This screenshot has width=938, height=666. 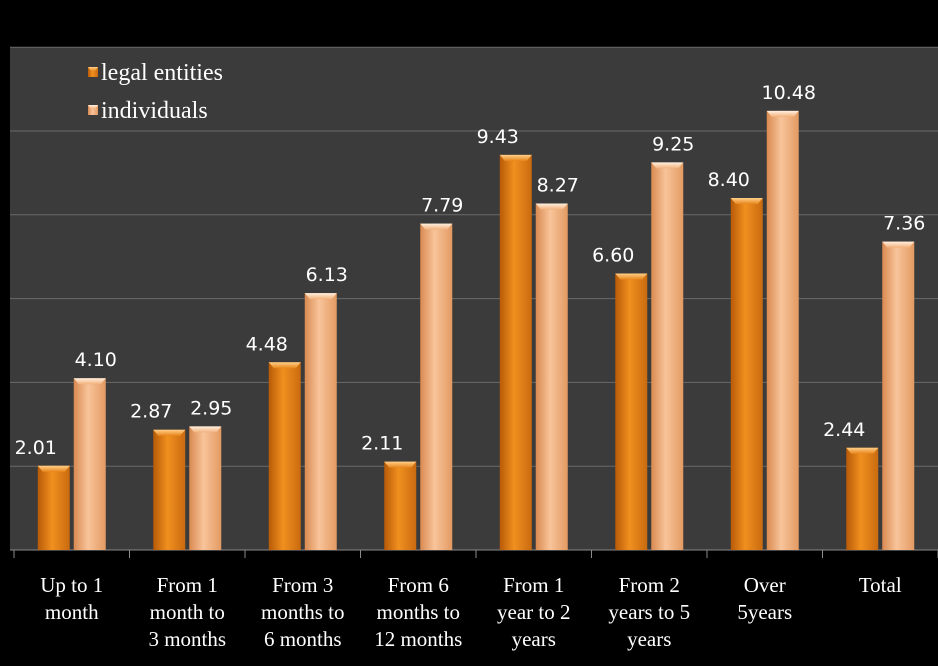 What do you see at coordinates (71, 585) in the screenshot?
I see `x-tick-label: Up to 1` at bounding box center [71, 585].